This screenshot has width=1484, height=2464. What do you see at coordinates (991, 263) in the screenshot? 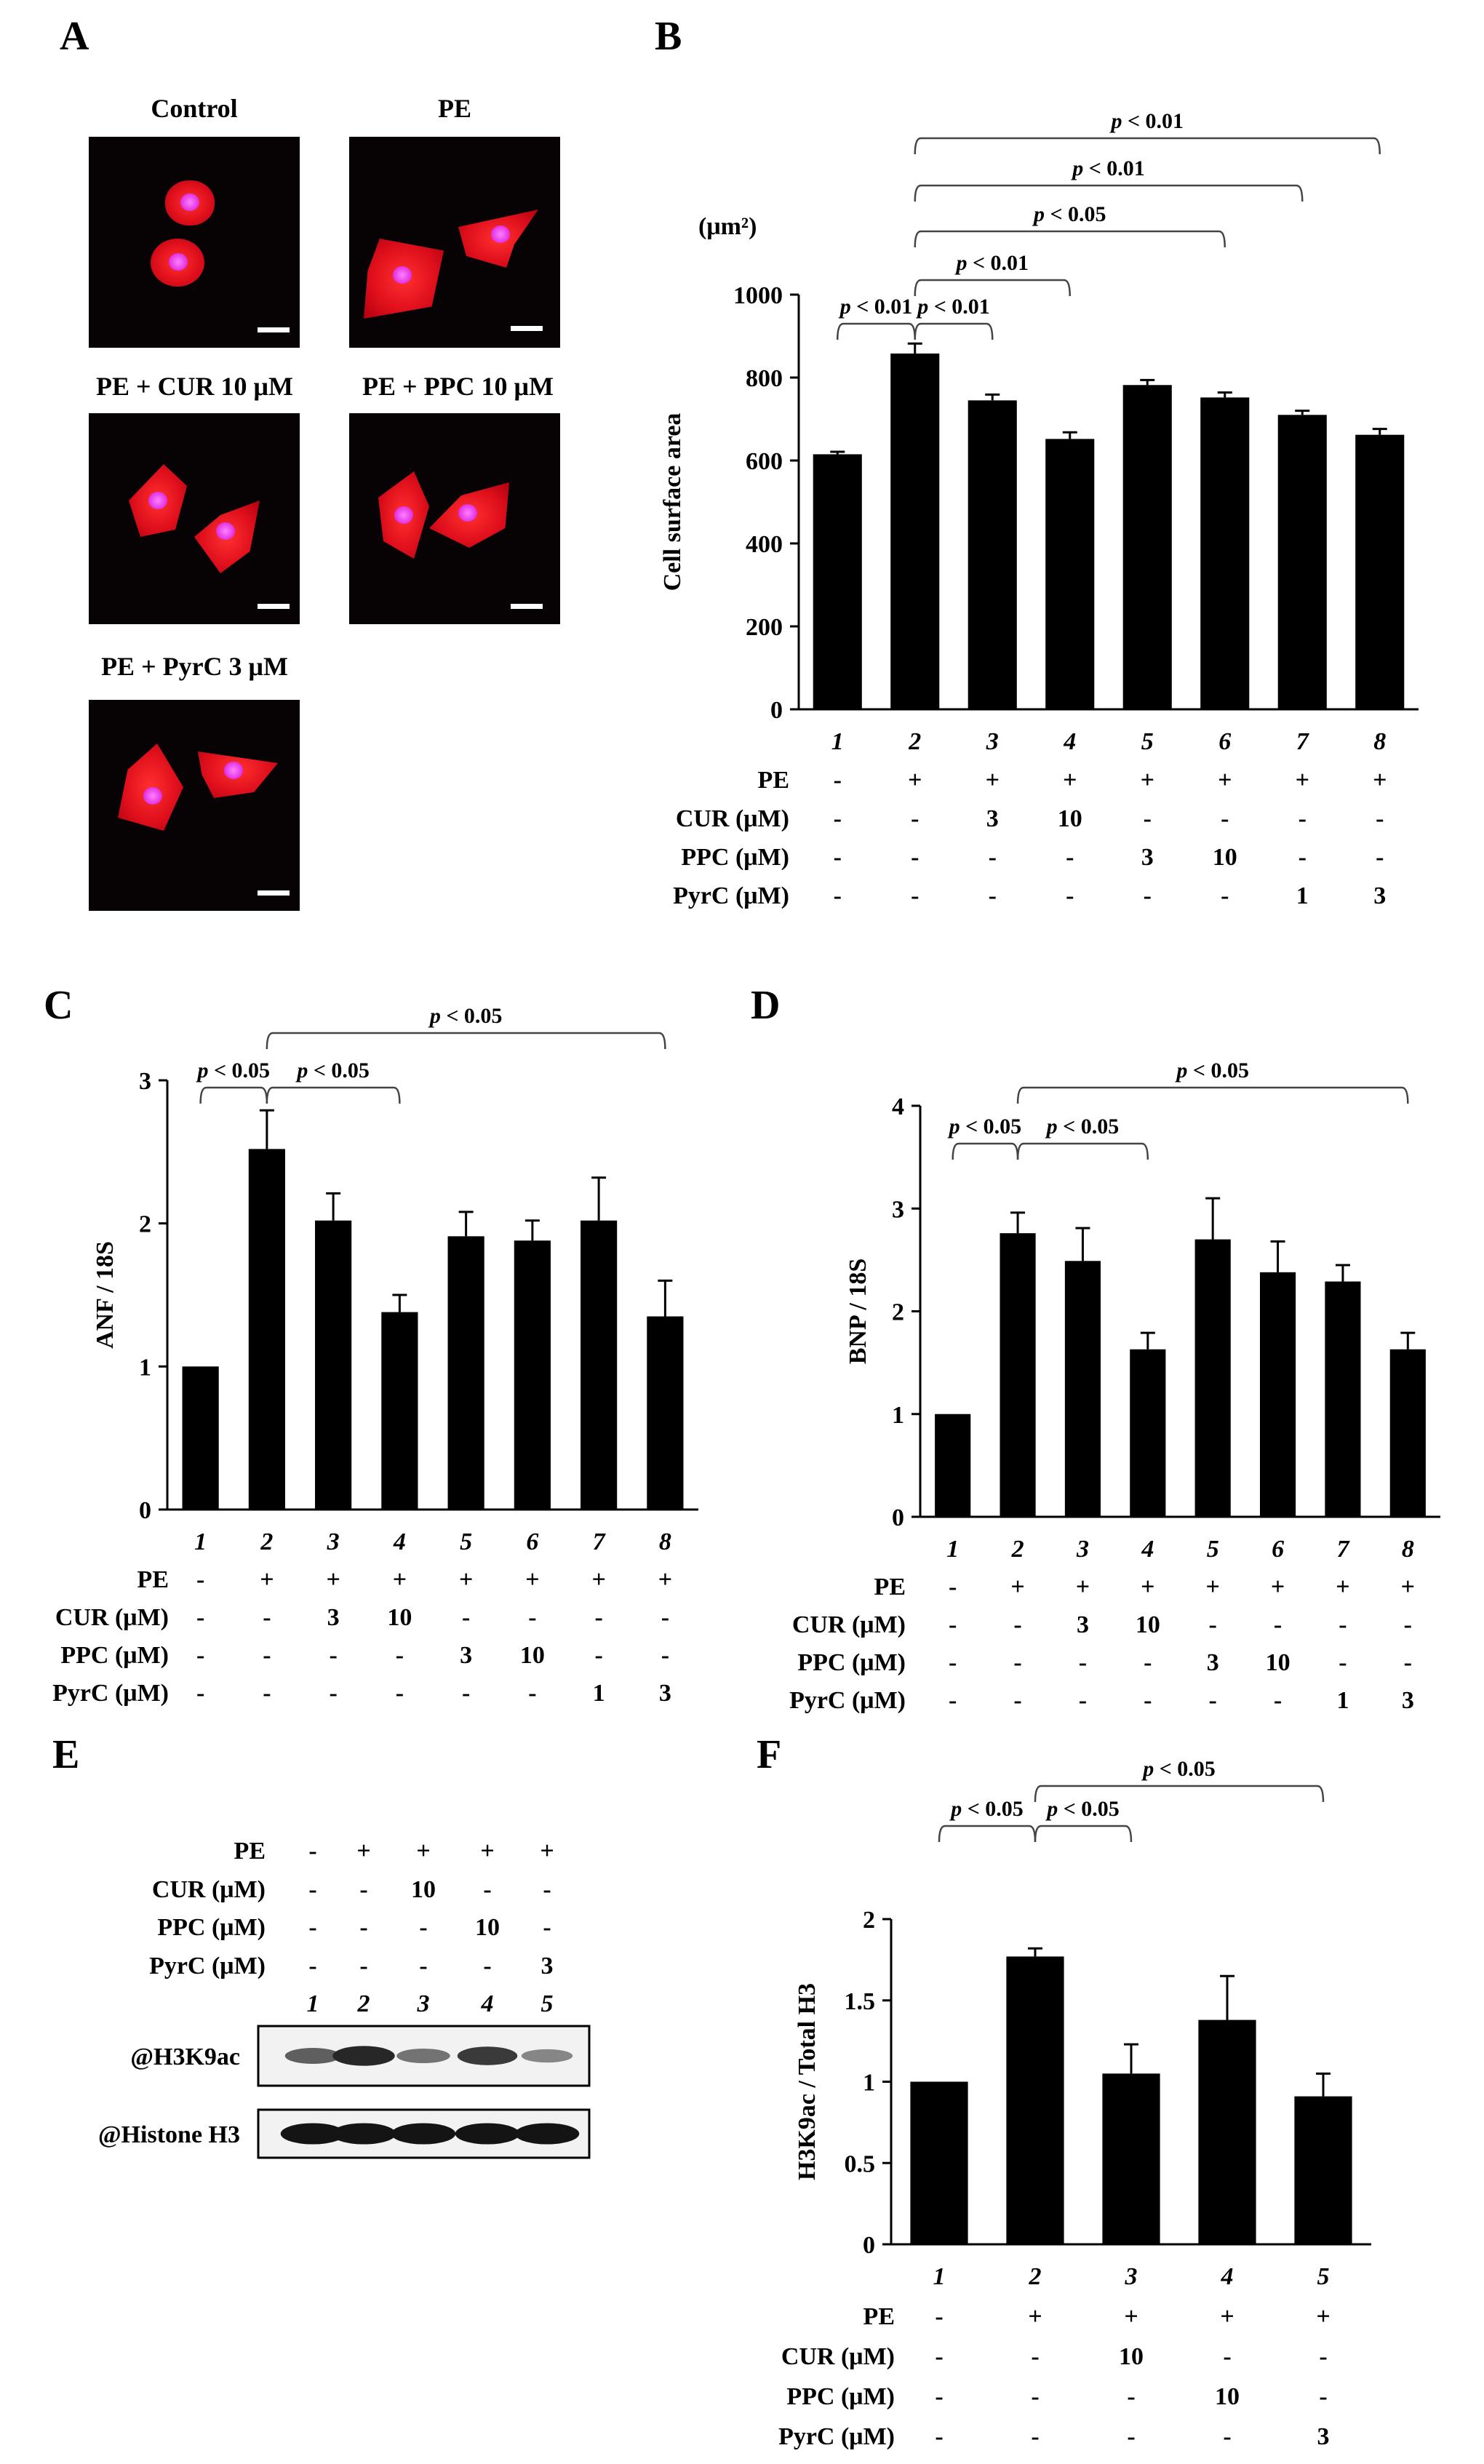
I see `significance-label: p < 0.01` at bounding box center [991, 263].